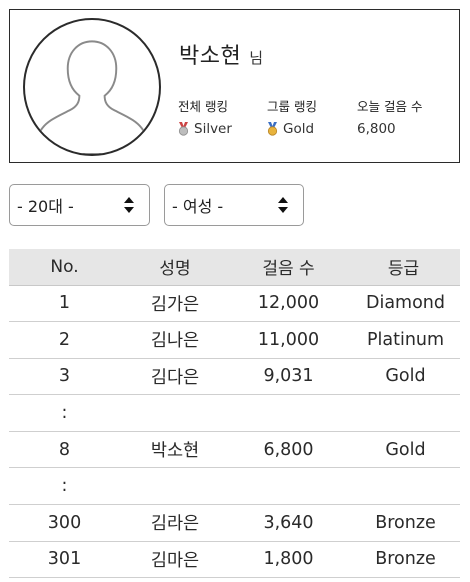 The image size is (470, 582). I want to click on cell-steps: 9,031, so click(288, 377).